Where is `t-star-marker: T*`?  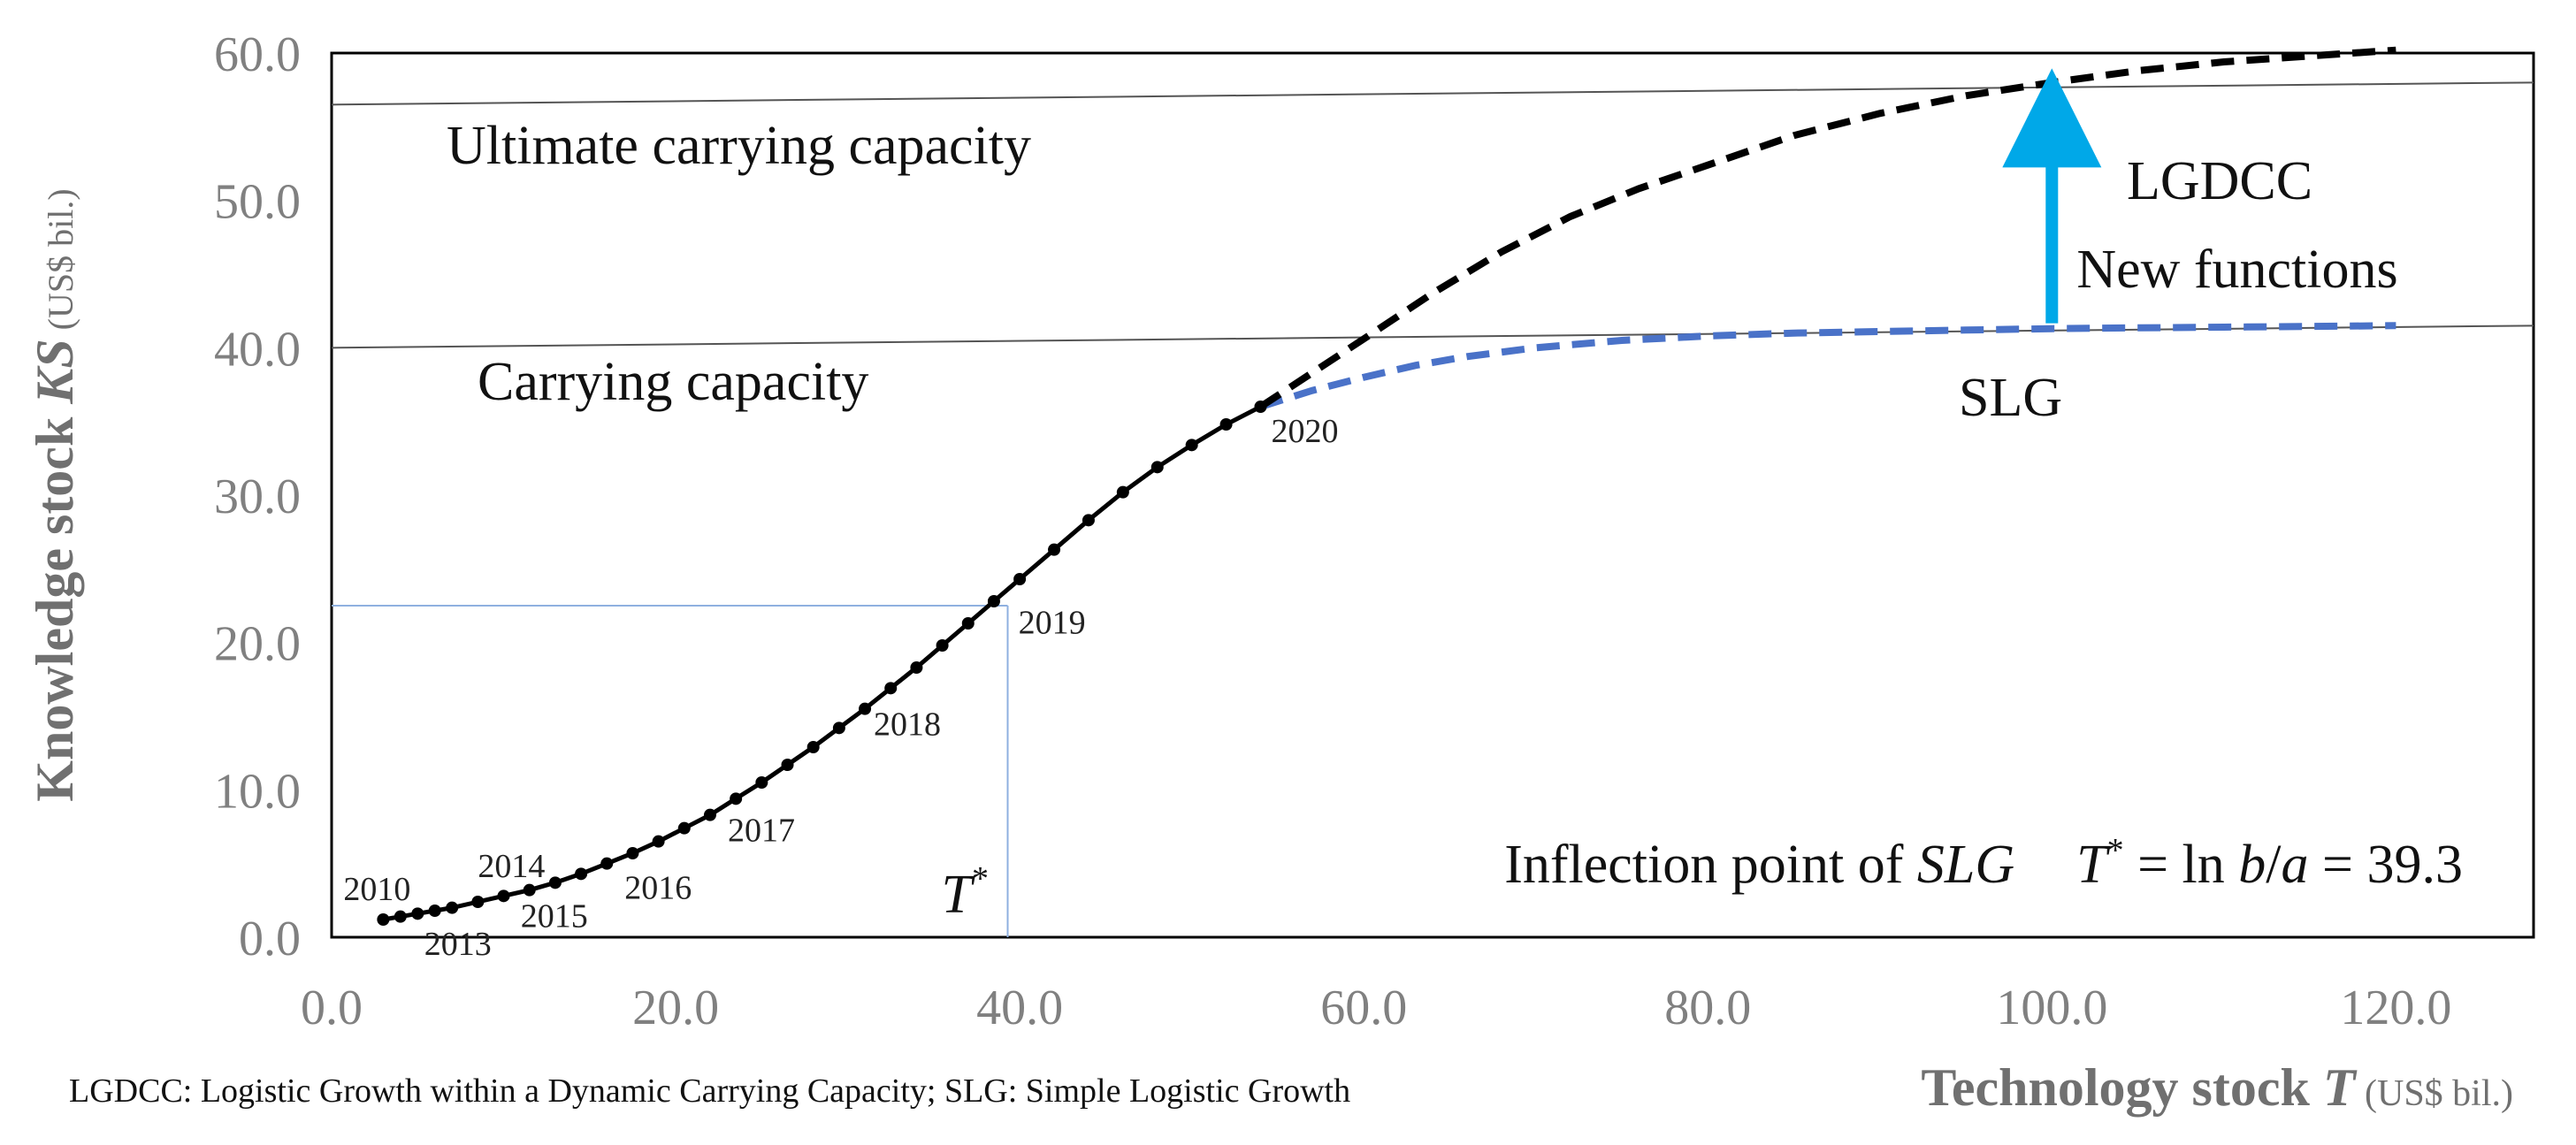 t-star-marker: T* is located at coordinates (966, 893).